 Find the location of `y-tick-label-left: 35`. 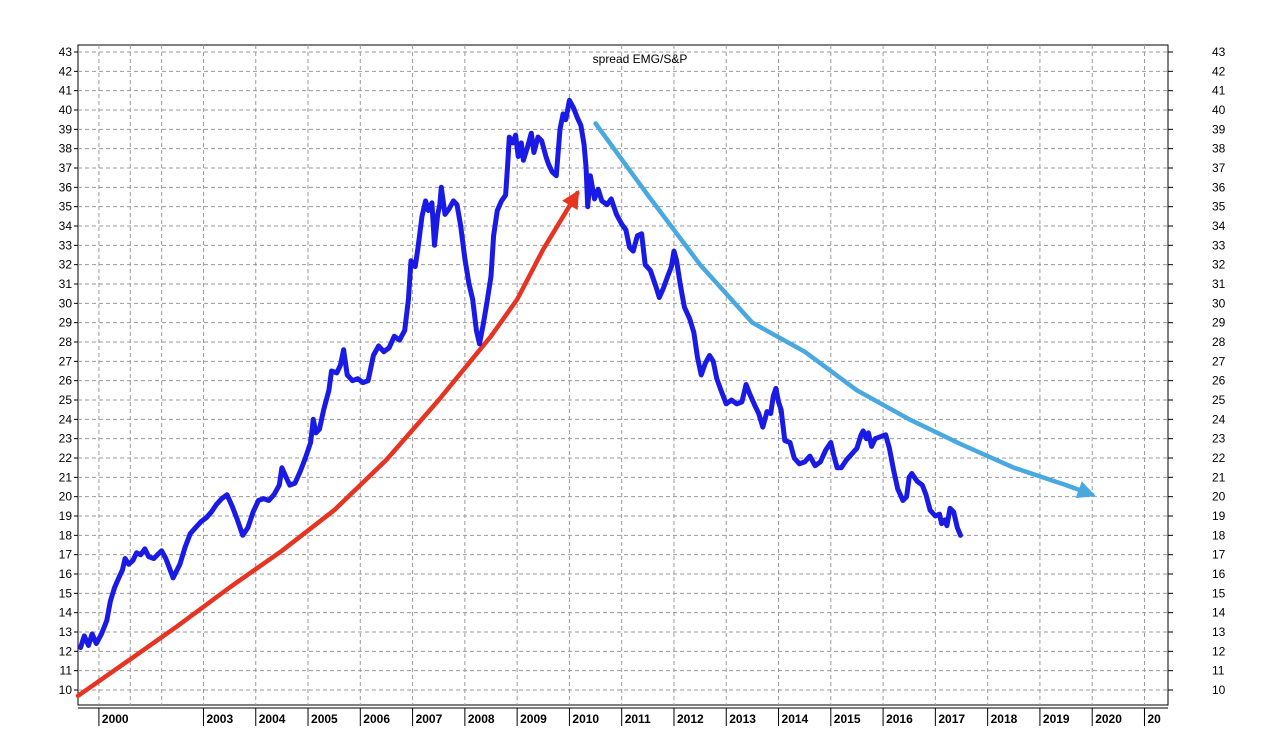

y-tick-label-left: 35 is located at coordinates (66, 207).